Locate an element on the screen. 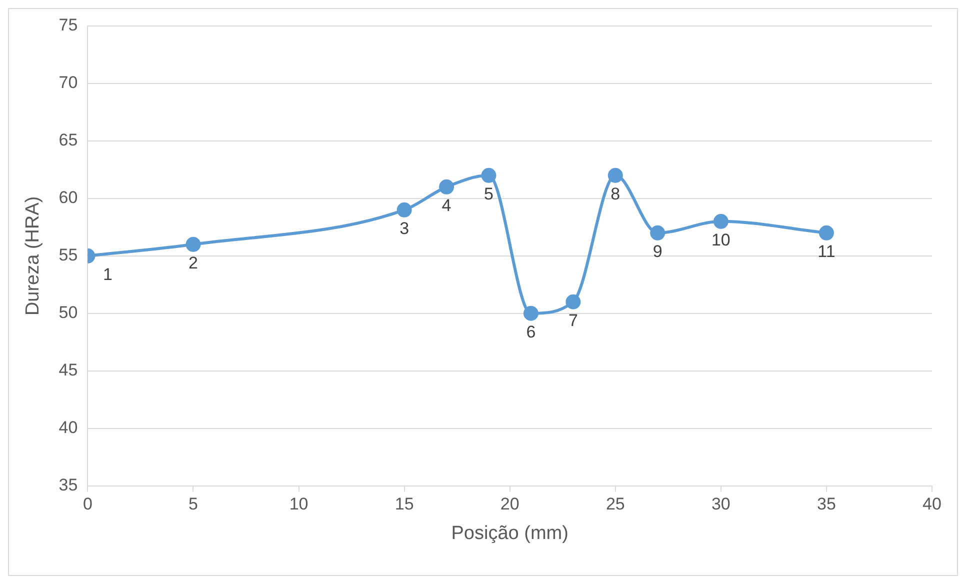 The height and width of the screenshot is (579, 962). annotation: 1 is located at coordinates (107, 274).